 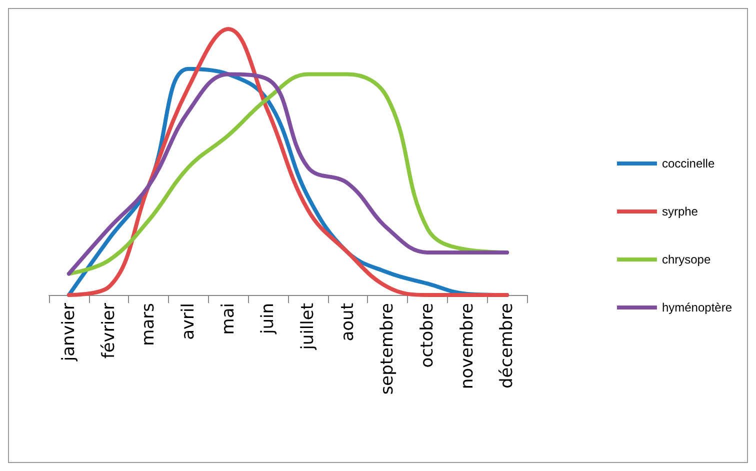 What do you see at coordinates (688, 163) in the screenshot?
I see `legend-label: coccinelle` at bounding box center [688, 163].